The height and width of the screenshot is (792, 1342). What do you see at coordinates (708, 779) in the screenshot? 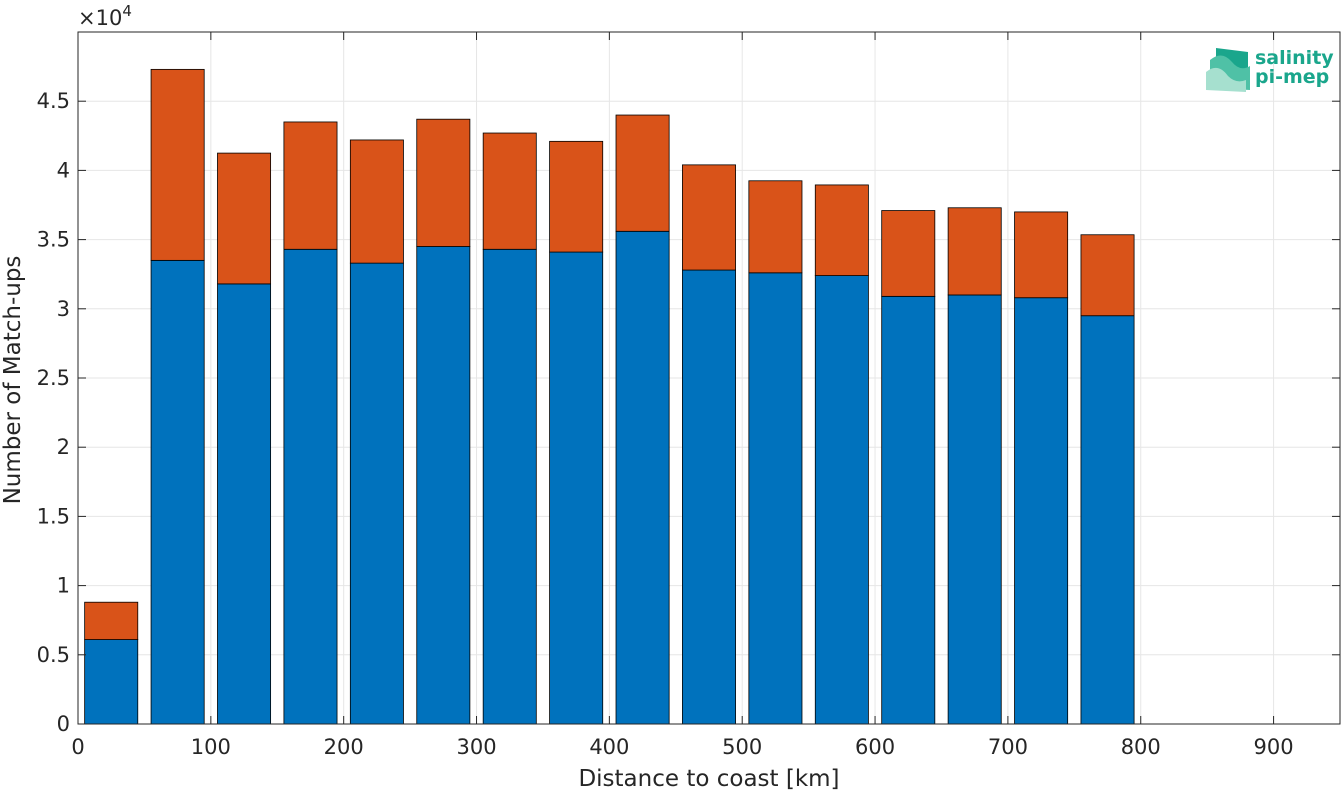
I see `x-axis-label: Distance to coast [km]` at bounding box center [708, 779].